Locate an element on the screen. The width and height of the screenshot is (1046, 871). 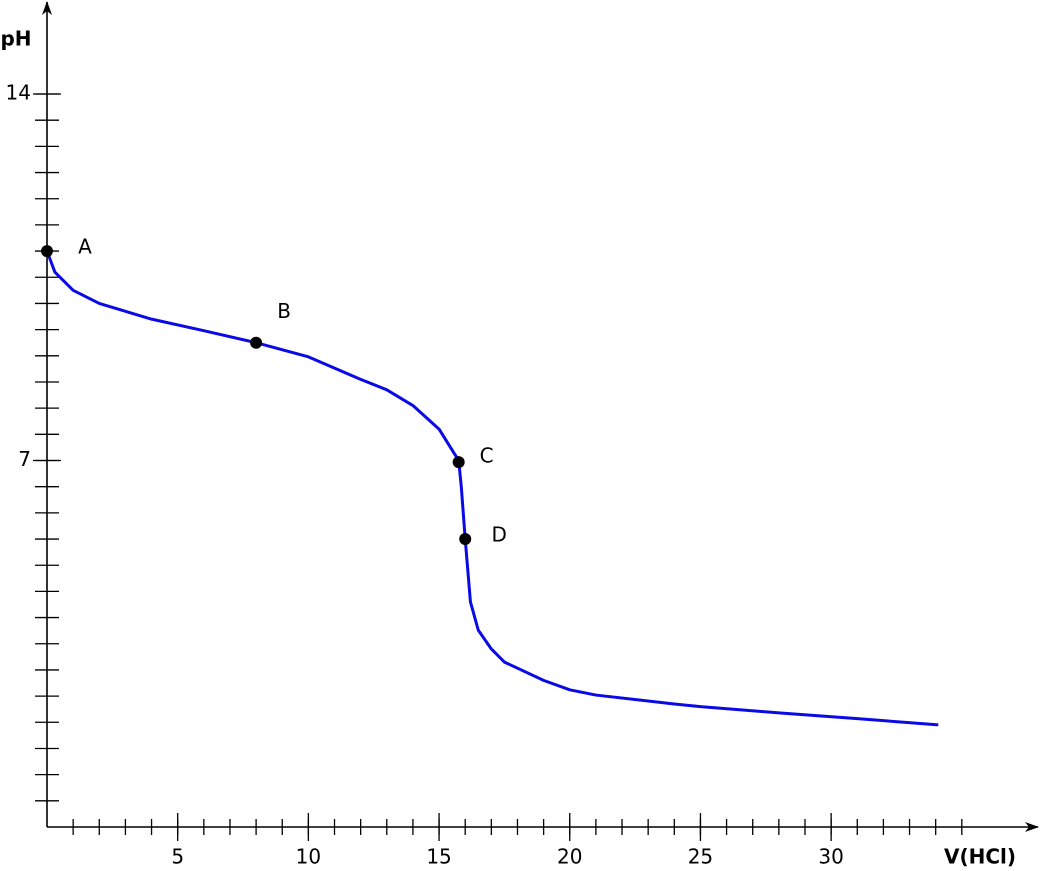
x-tick-label: 5 is located at coordinates (177, 857).